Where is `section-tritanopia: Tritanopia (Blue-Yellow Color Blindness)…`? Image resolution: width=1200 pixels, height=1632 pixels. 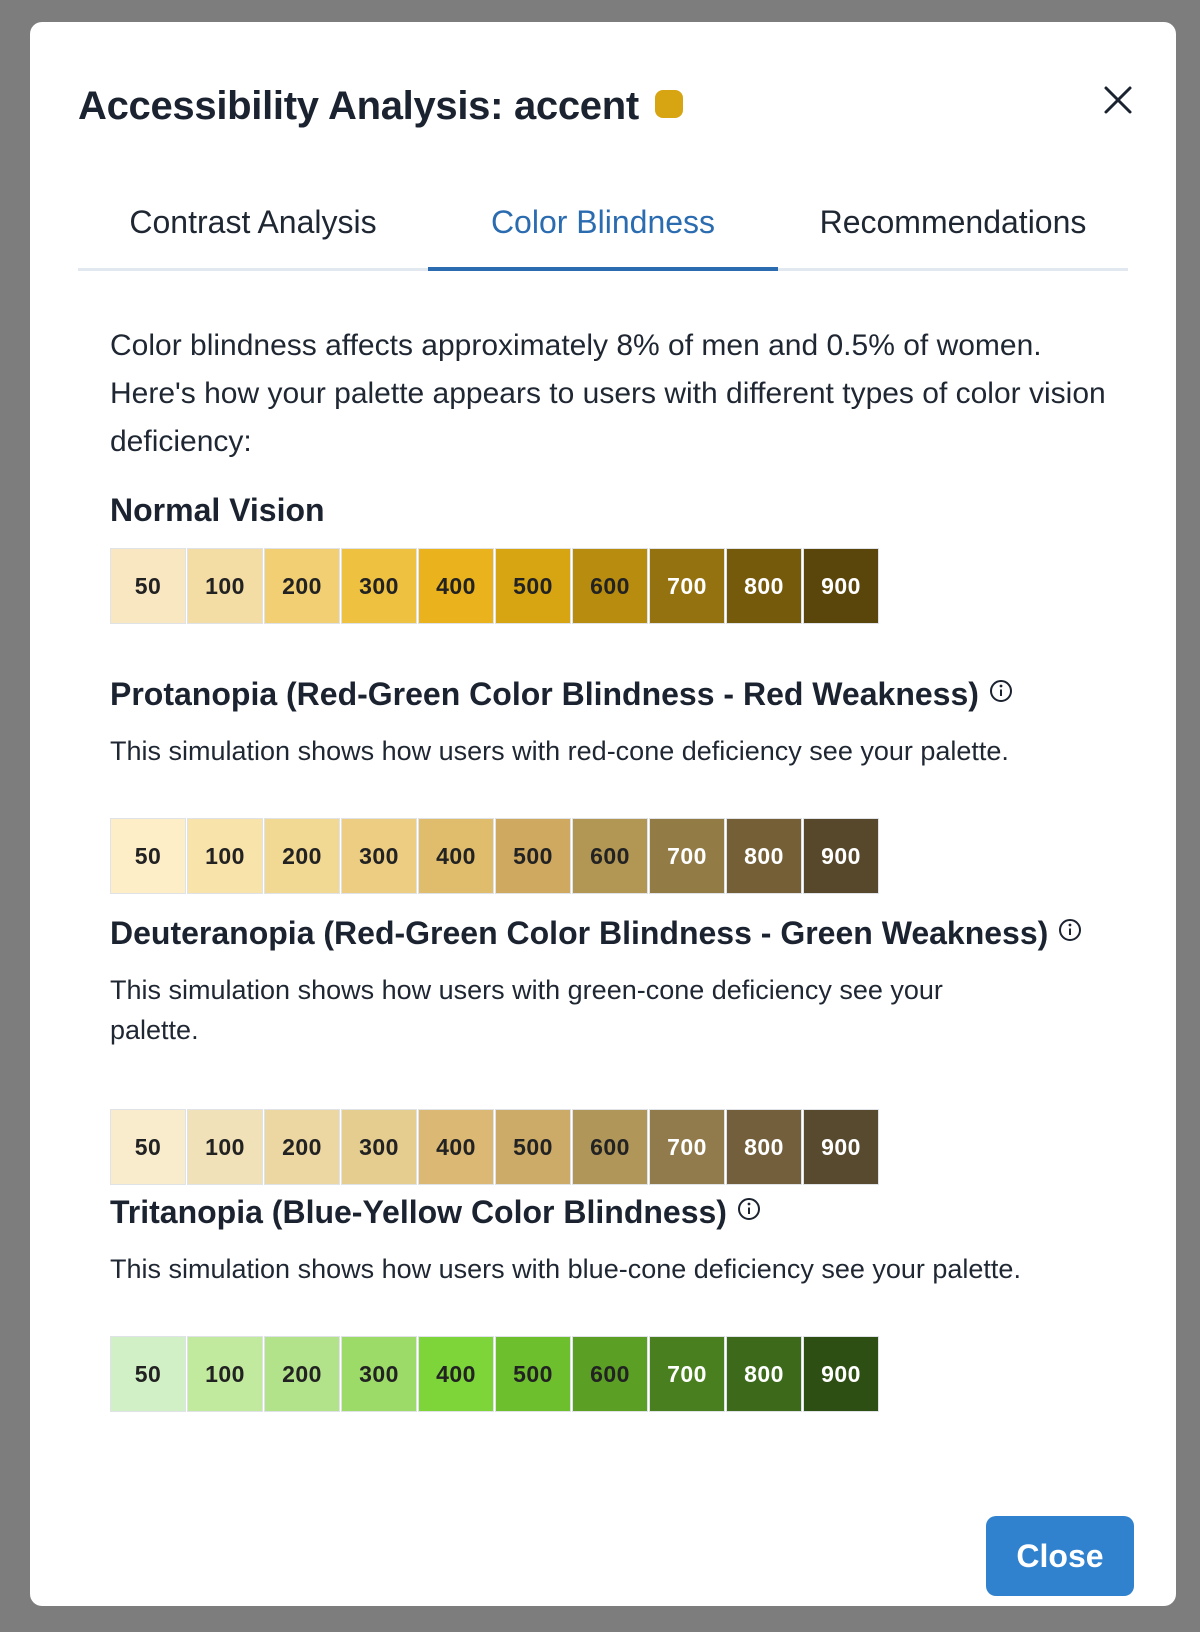 section-tritanopia: Tritanopia (Blue-Yellow Color Blindness)… is located at coordinates (610, 1303).